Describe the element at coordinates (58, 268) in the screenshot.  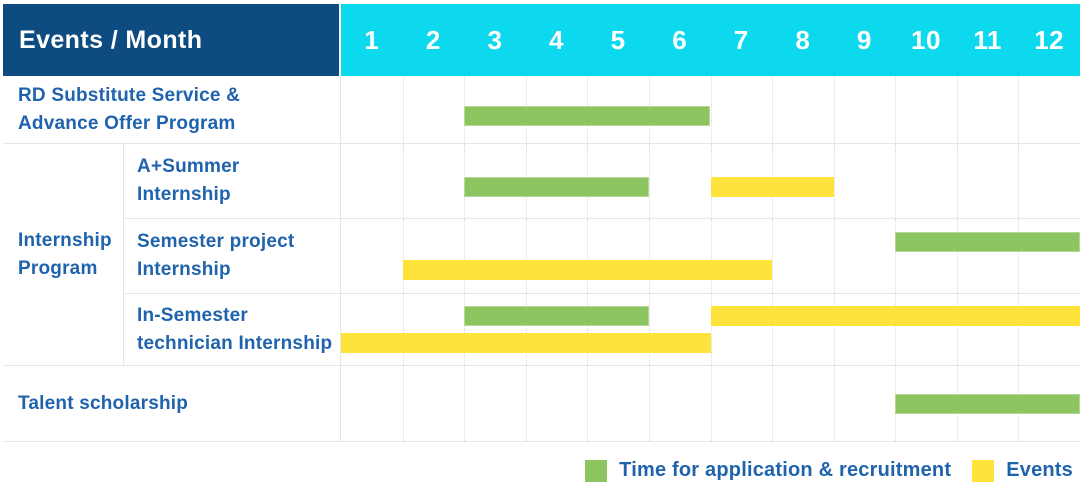
I see `group-label-line: Program` at that location.